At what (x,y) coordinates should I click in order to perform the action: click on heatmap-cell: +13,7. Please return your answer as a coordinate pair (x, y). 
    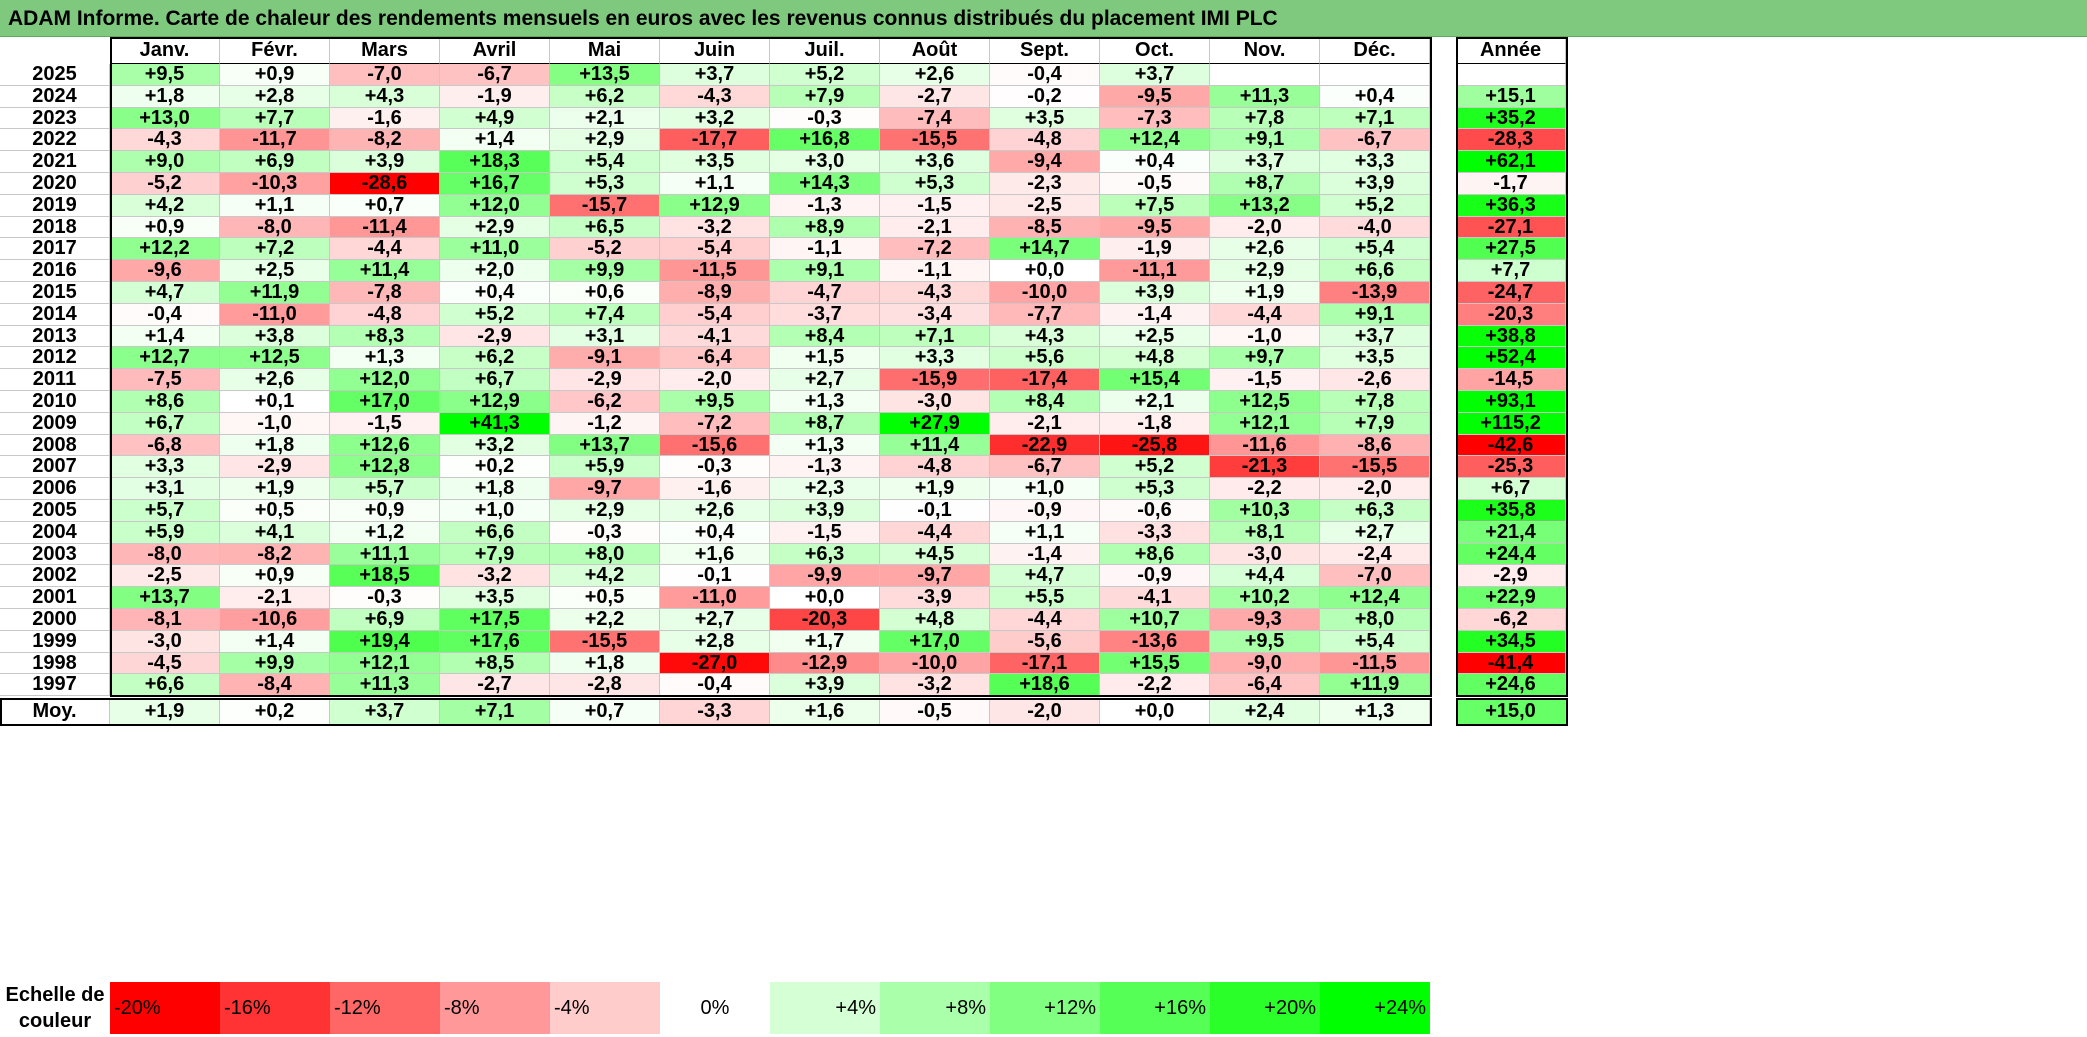
    Looking at the image, I should click on (605, 445).